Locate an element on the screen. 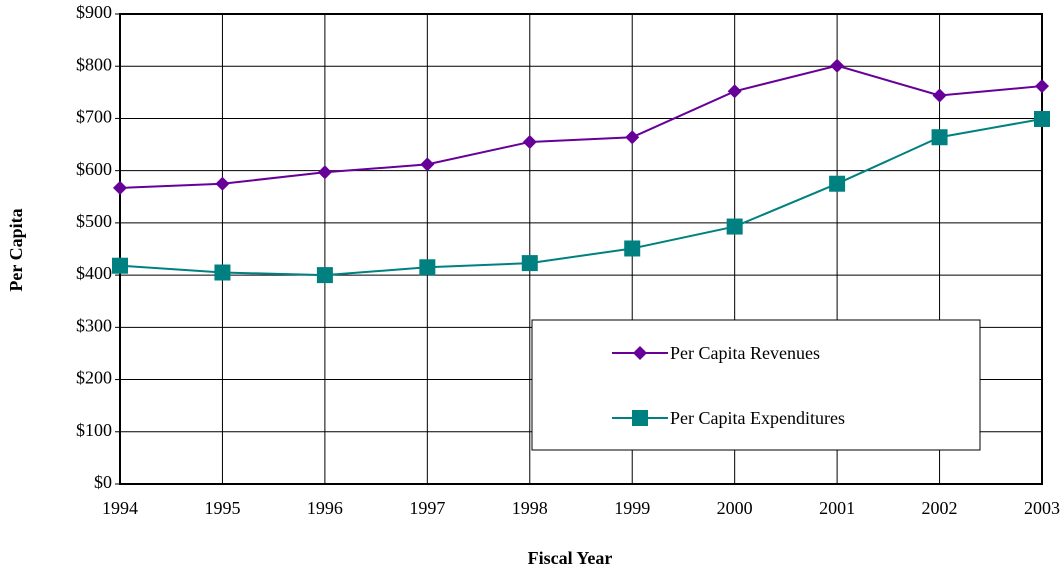 This screenshot has height=573, width=1060. y-tick-label: $600 is located at coordinates (94, 169).